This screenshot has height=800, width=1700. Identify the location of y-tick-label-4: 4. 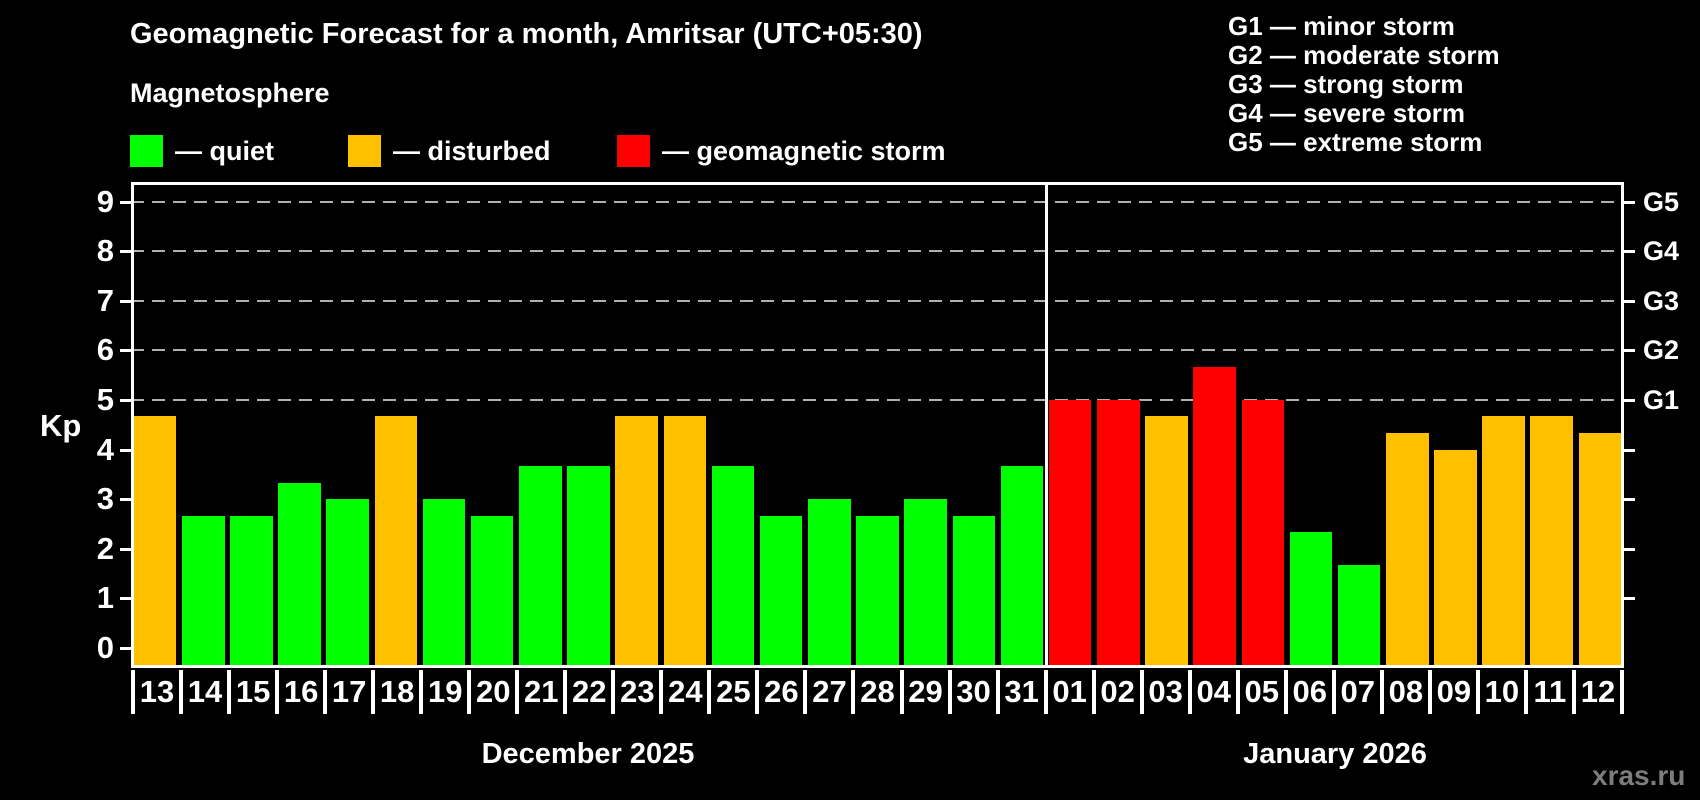
(105, 449).